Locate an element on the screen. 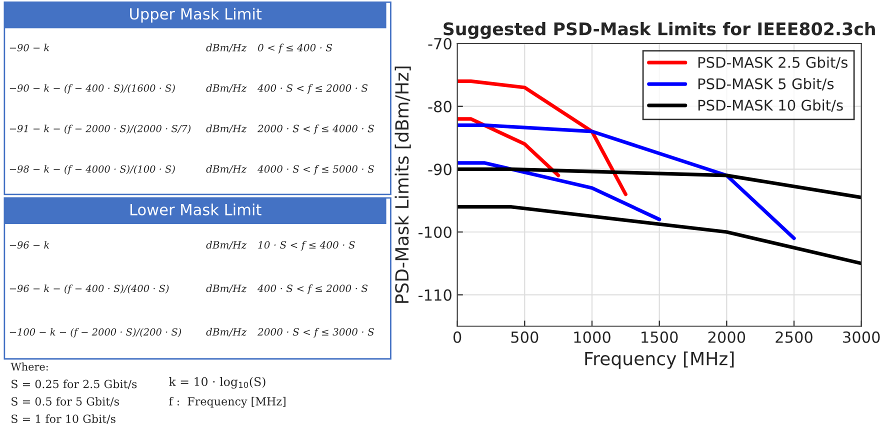  y-axis-title: PSD-Mask Limits [dBm/Hz] is located at coordinates (402, 184).